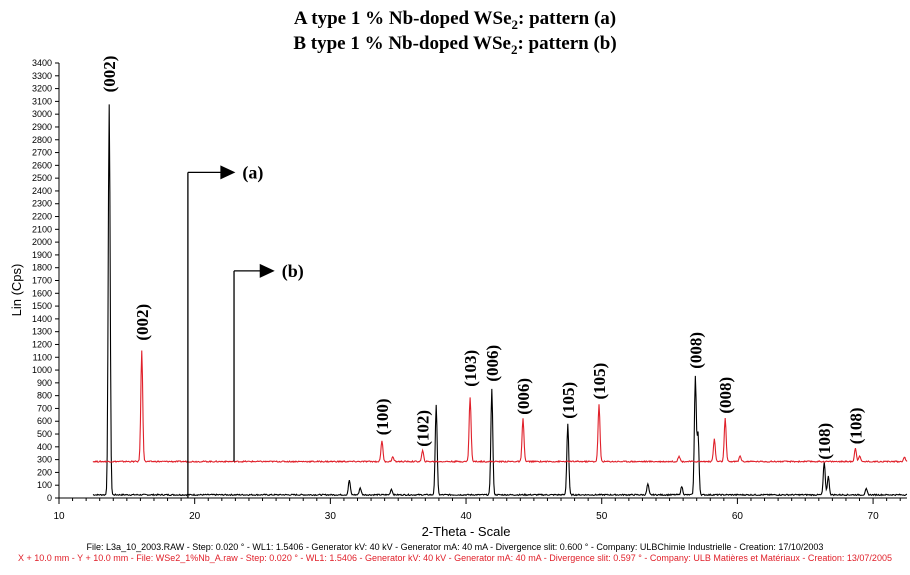 The width and height of the screenshot is (910, 575). Describe the element at coordinates (874, 516) in the screenshot. I see `x-tick-label-70: 70` at that location.